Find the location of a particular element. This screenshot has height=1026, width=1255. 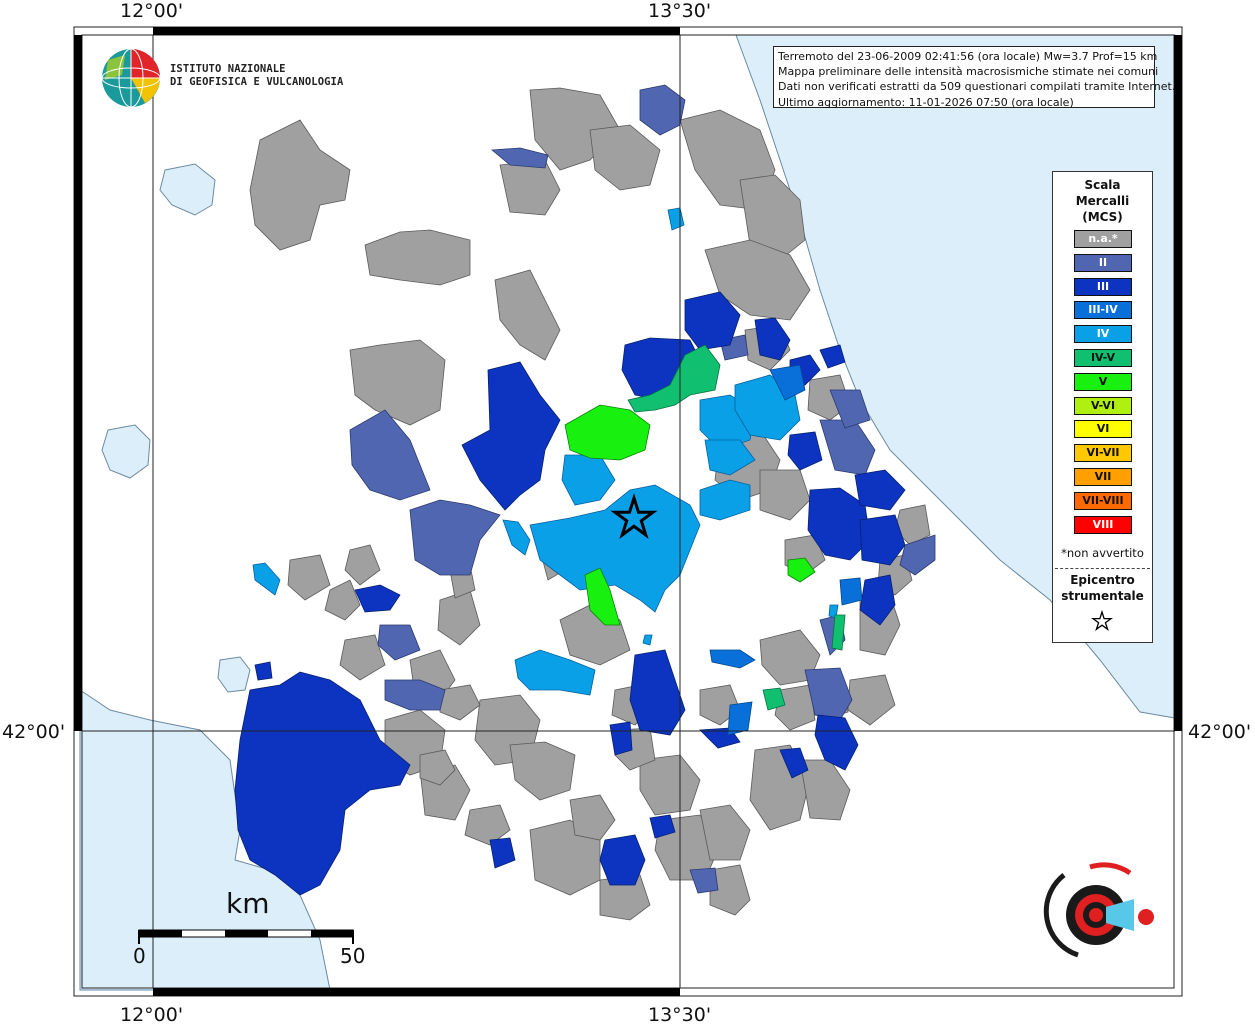

lake-bracciano is located at coordinates (126, 451).